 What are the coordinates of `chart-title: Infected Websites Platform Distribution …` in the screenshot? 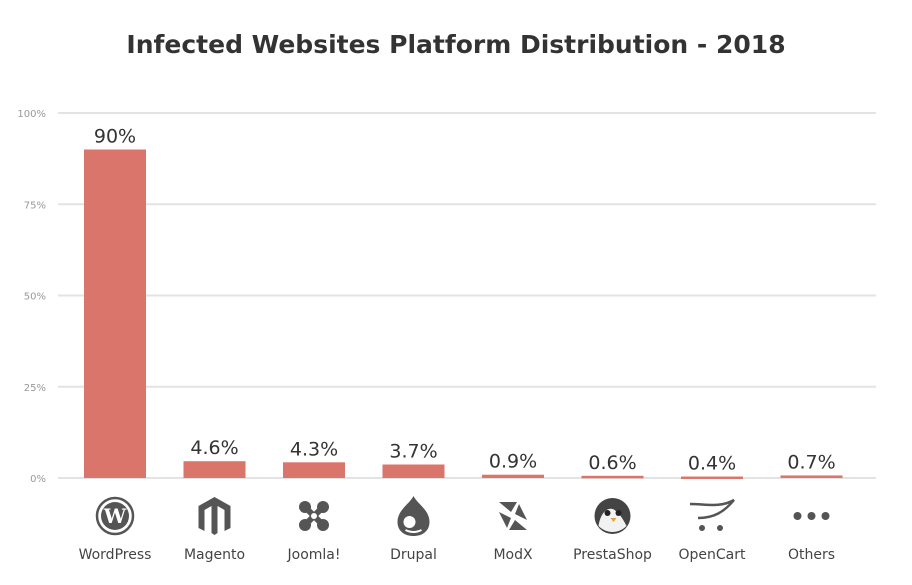 It's located at (456, 44).